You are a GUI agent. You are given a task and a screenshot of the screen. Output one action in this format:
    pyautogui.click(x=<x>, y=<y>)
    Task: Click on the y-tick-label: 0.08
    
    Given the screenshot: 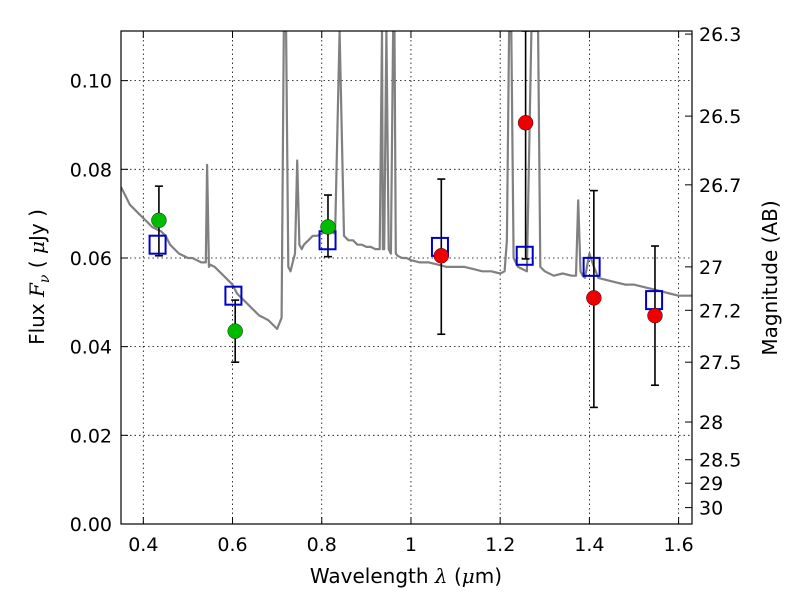 What is the action you would take?
    pyautogui.click(x=91, y=170)
    